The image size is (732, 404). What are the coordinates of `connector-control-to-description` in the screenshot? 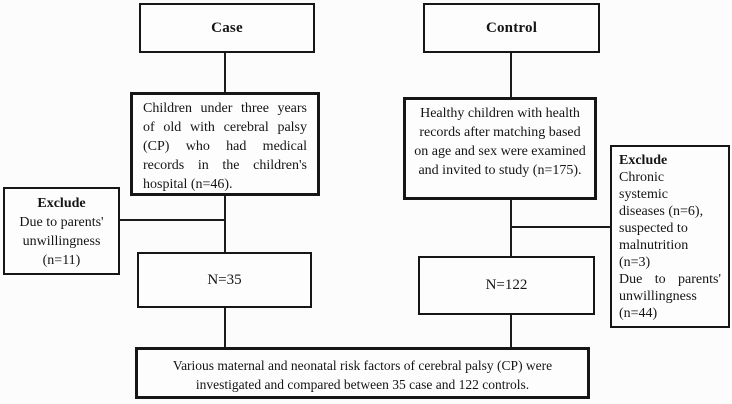 It's located at (511, 75).